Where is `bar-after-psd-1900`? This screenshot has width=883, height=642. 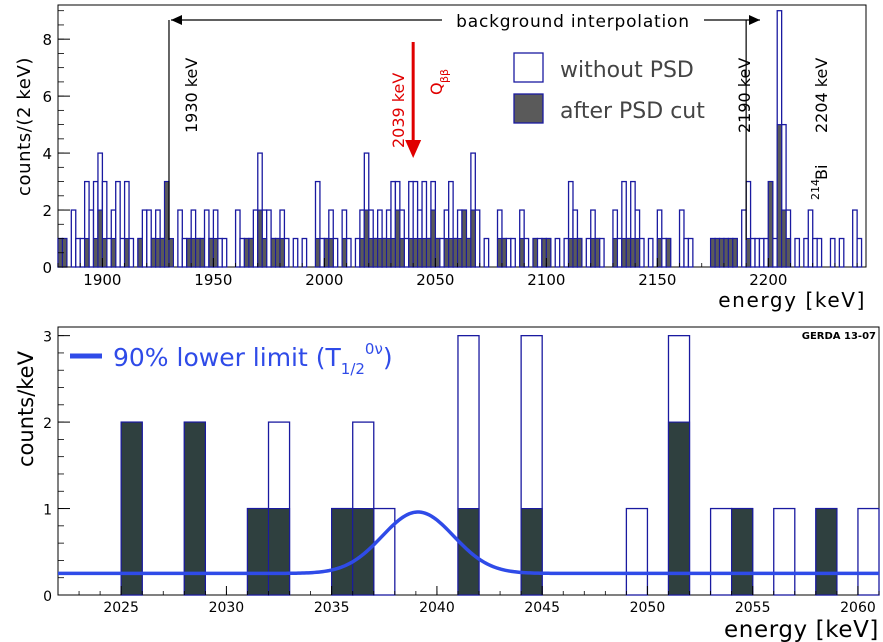 bar-after-psd-1900 is located at coordinates (104, 252).